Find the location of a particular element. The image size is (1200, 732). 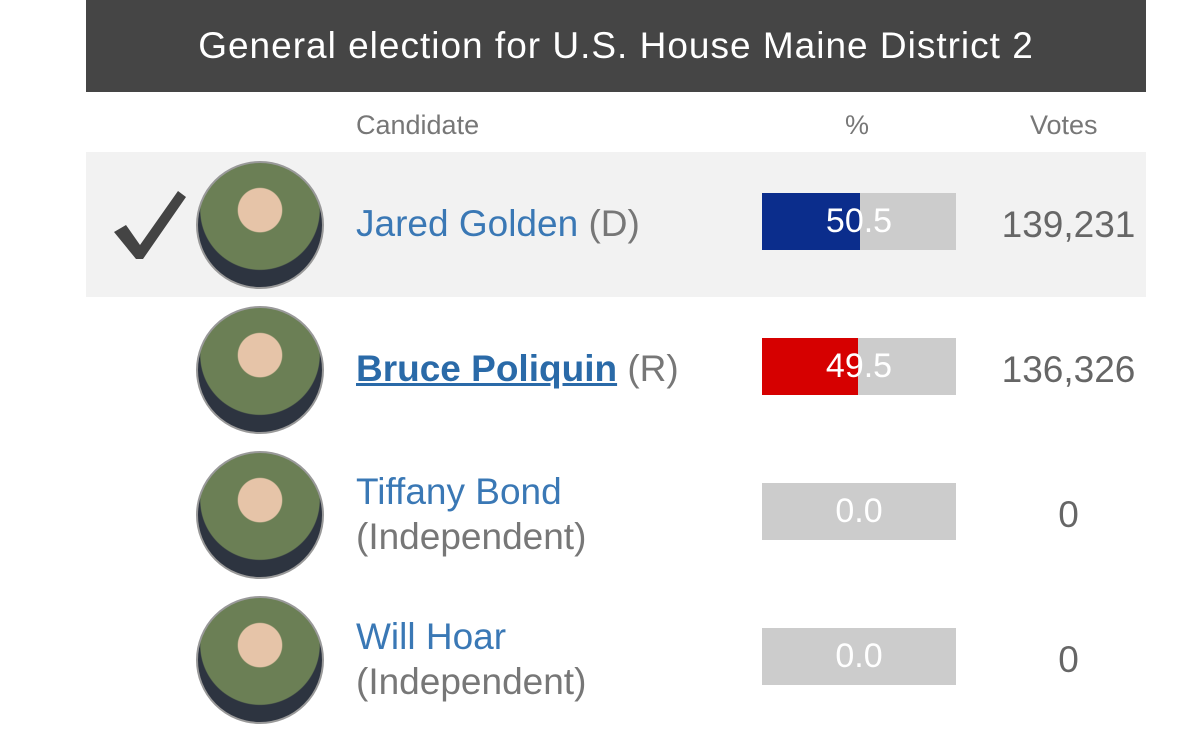

candidate-link: Tiffany Bond is located at coordinates (459, 492).